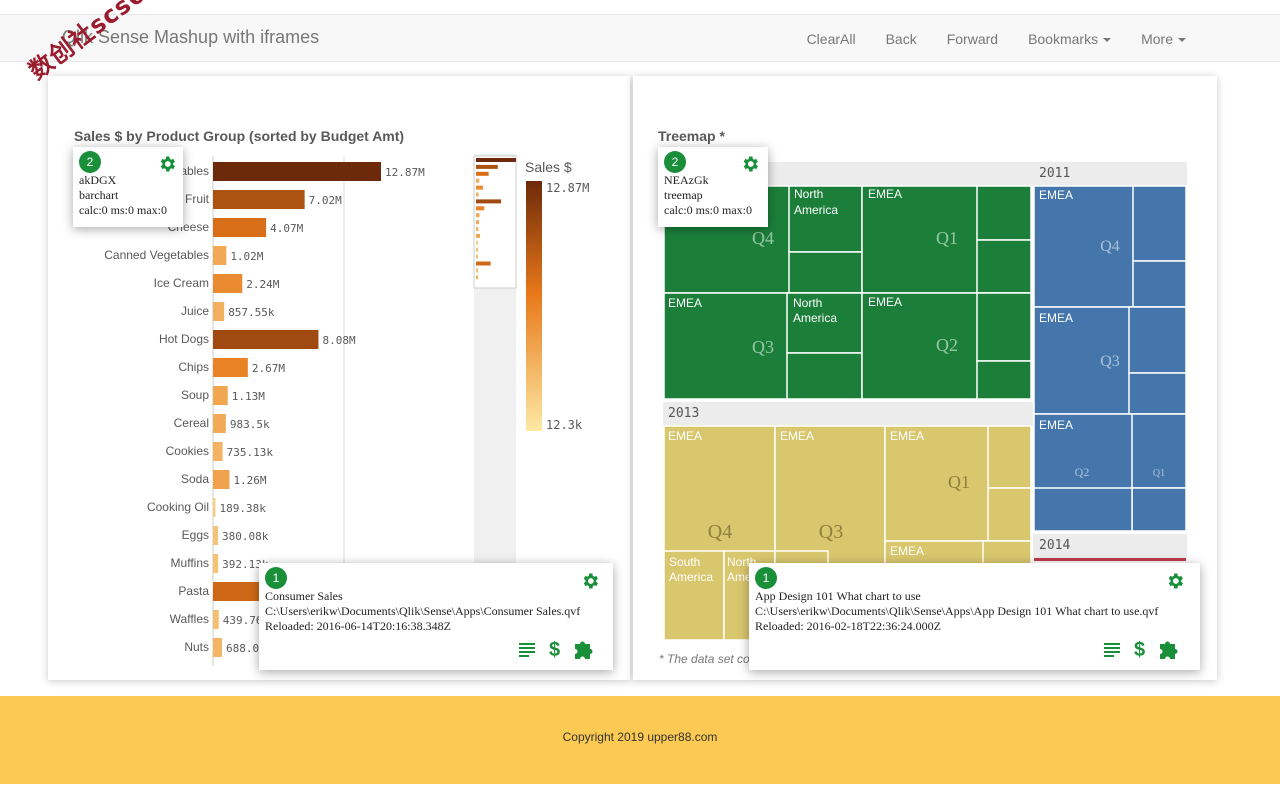 This screenshot has width=1280, height=800. I want to click on bar-value-label: 983.5k, so click(250, 424).